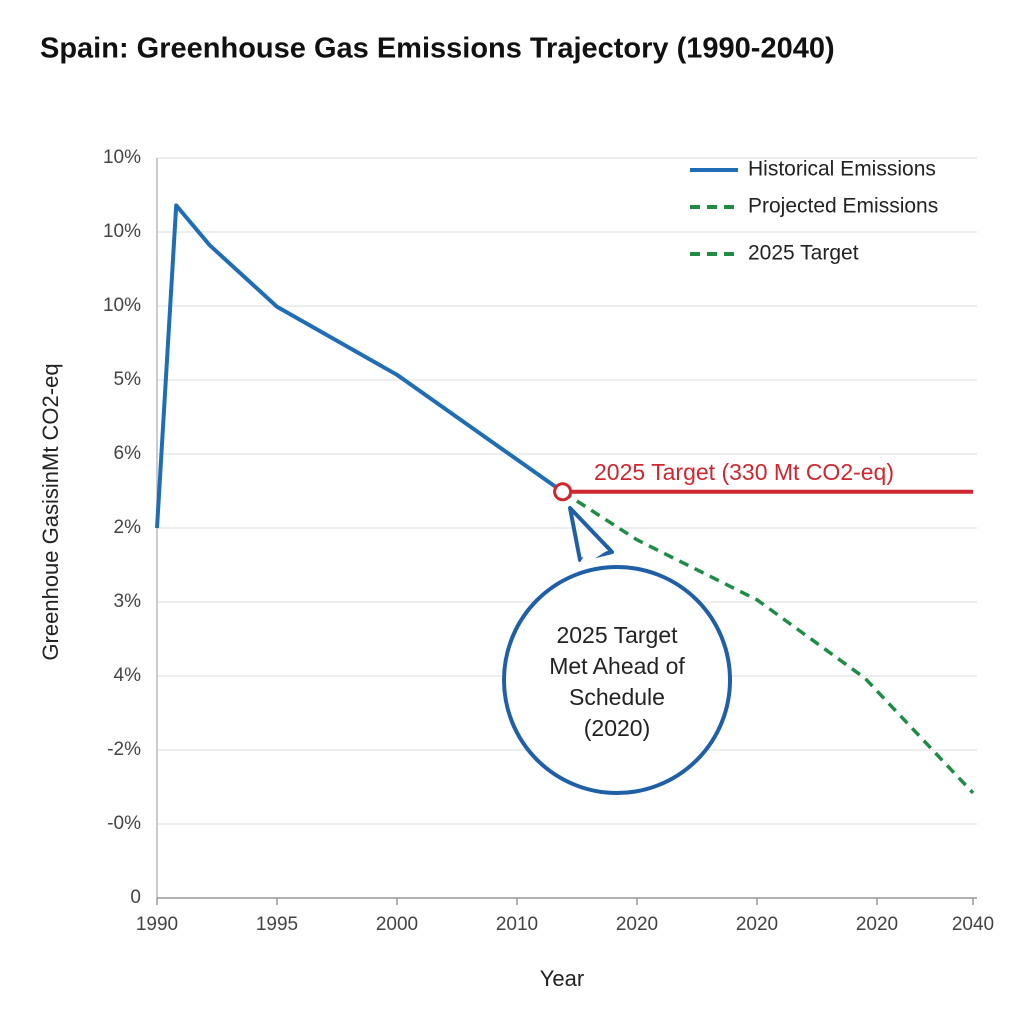 The width and height of the screenshot is (1024, 1024). Describe the element at coordinates (128, 379) in the screenshot. I see `y-tick-label: 5%` at that location.